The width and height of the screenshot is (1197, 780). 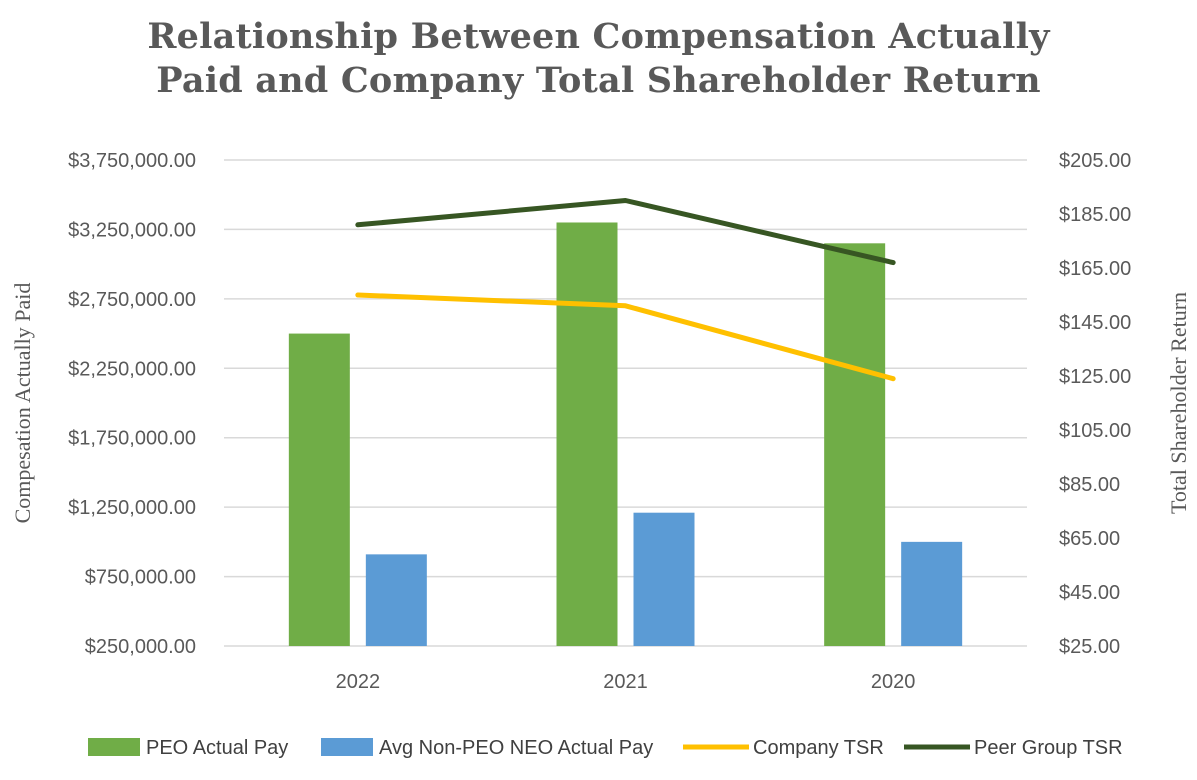 I want to click on right-tick-label: $185.00, so click(x=1095, y=215).